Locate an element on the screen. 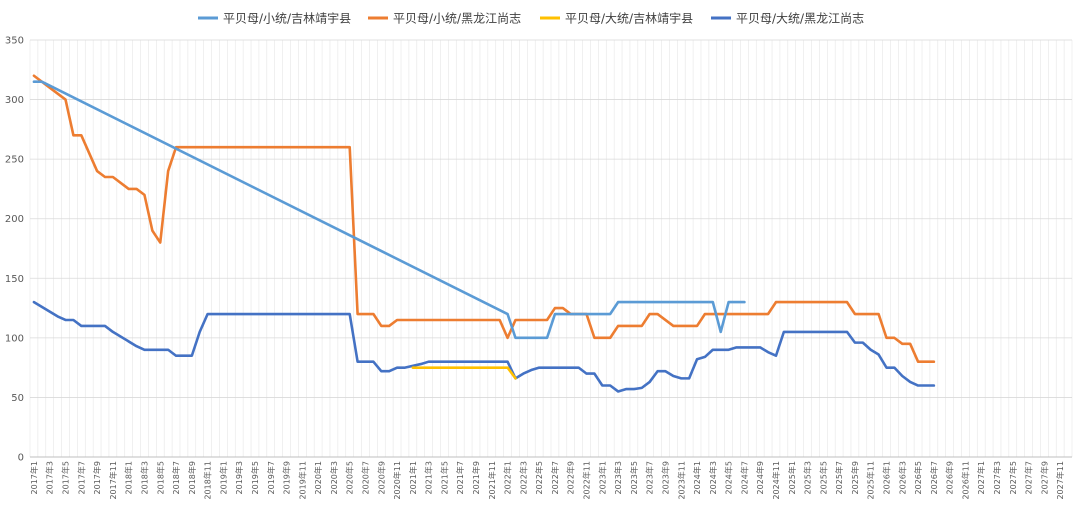  x-tick-label: 2026年9 is located at coordinates (950, 477).